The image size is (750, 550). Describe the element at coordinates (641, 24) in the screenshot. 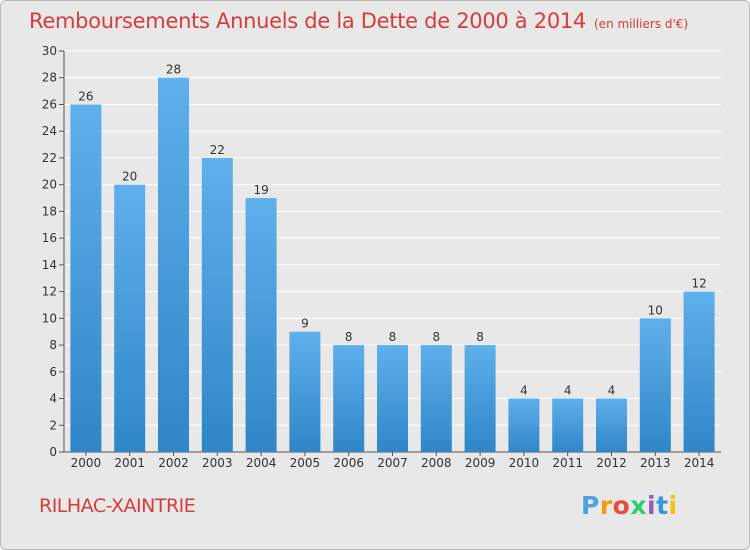

I see `chart-subtitle: (en milliers d'€)` at that location.